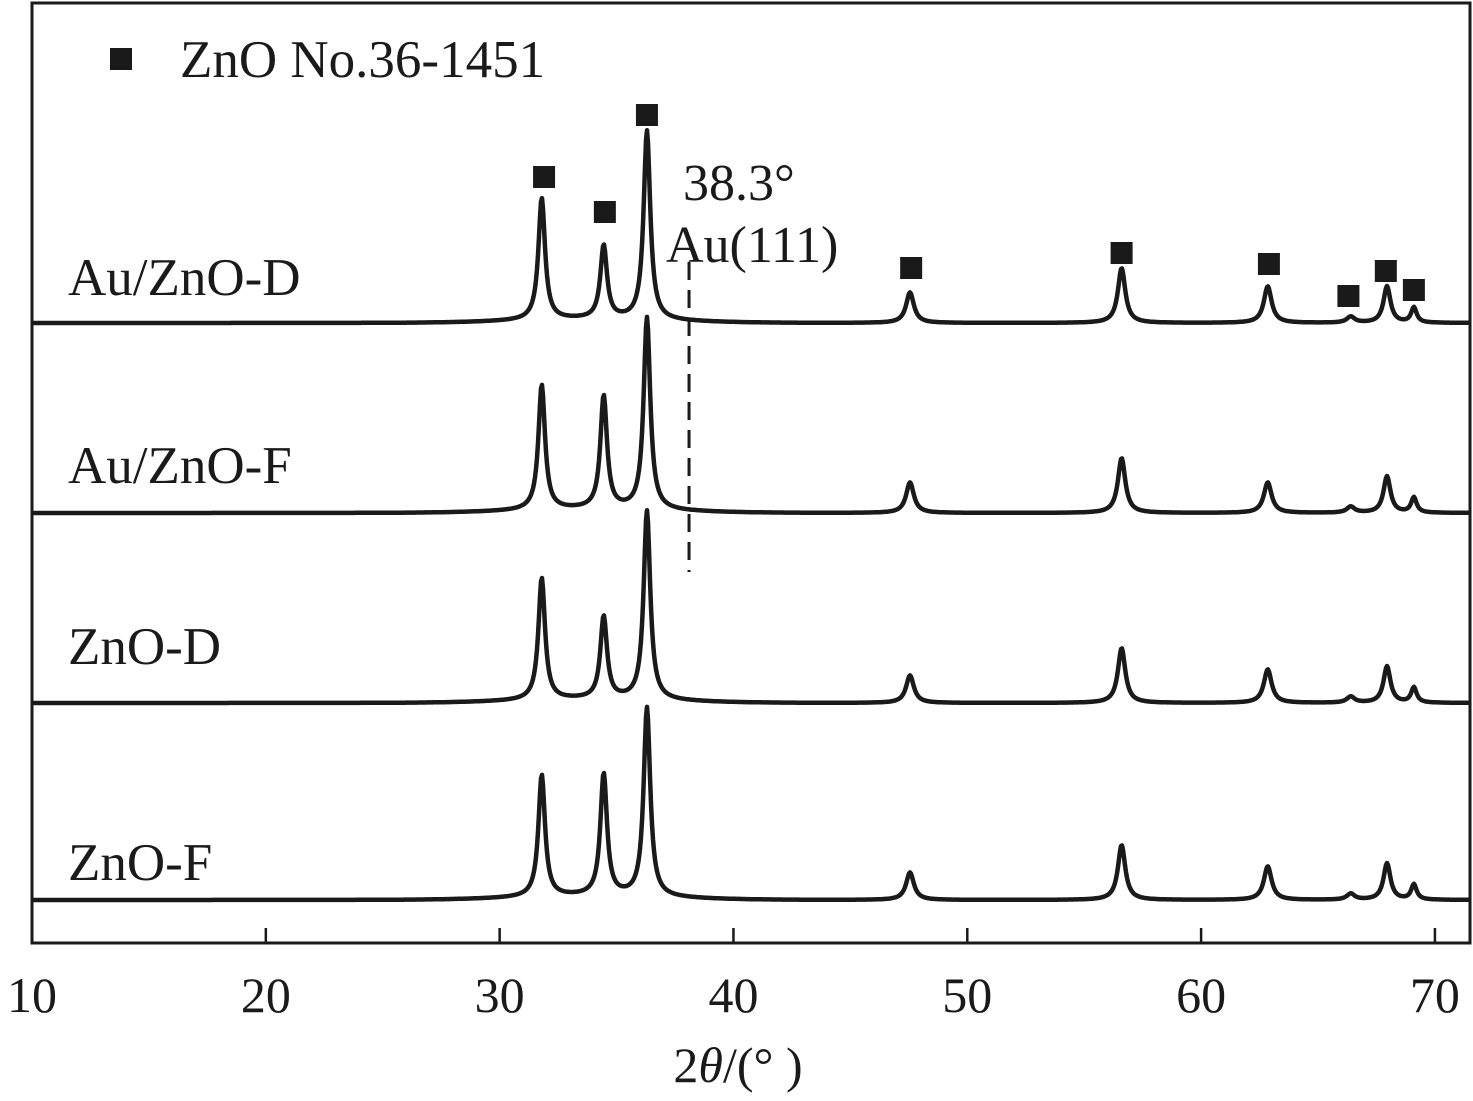 This screenshot has width=1473, height=1101. Describe the element at coordinates (752, 245) in the screenshot. I see `au111-plane-label: Au(111)` at that location.